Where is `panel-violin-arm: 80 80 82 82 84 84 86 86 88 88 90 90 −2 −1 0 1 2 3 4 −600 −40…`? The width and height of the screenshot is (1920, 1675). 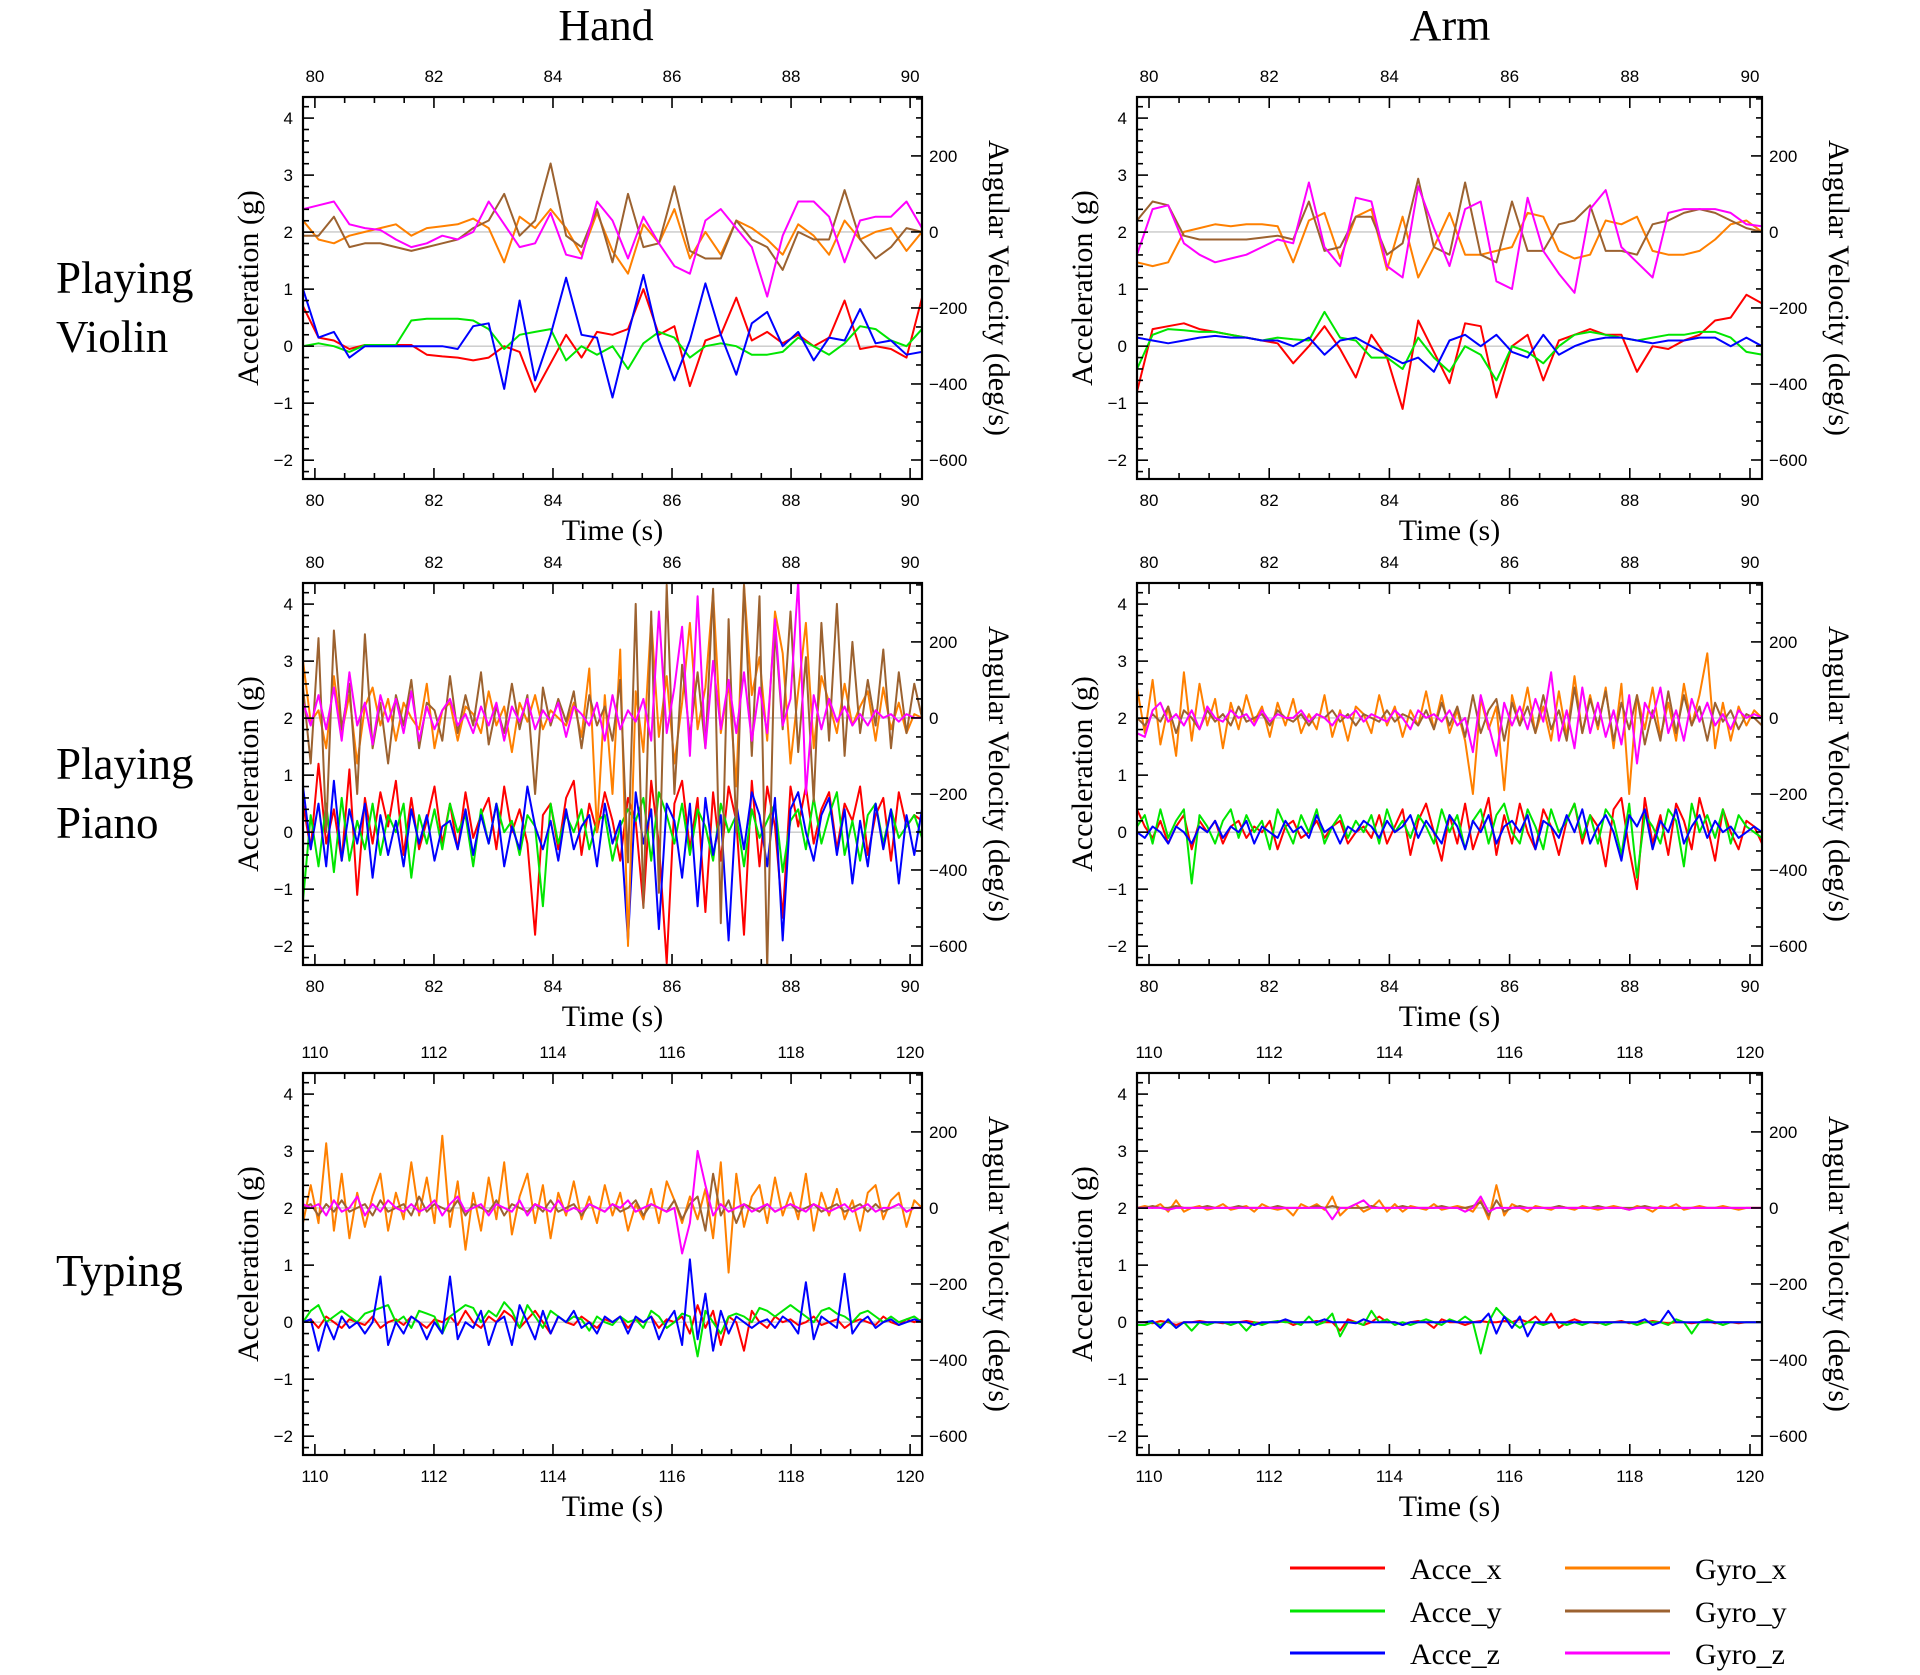
panel-violin-arm: 80 80 82 82 84 84 86 86 88 88 90 90 −2 −1 0 1 2 3 4 −600 −40… is located at coordinates (1460, 307).